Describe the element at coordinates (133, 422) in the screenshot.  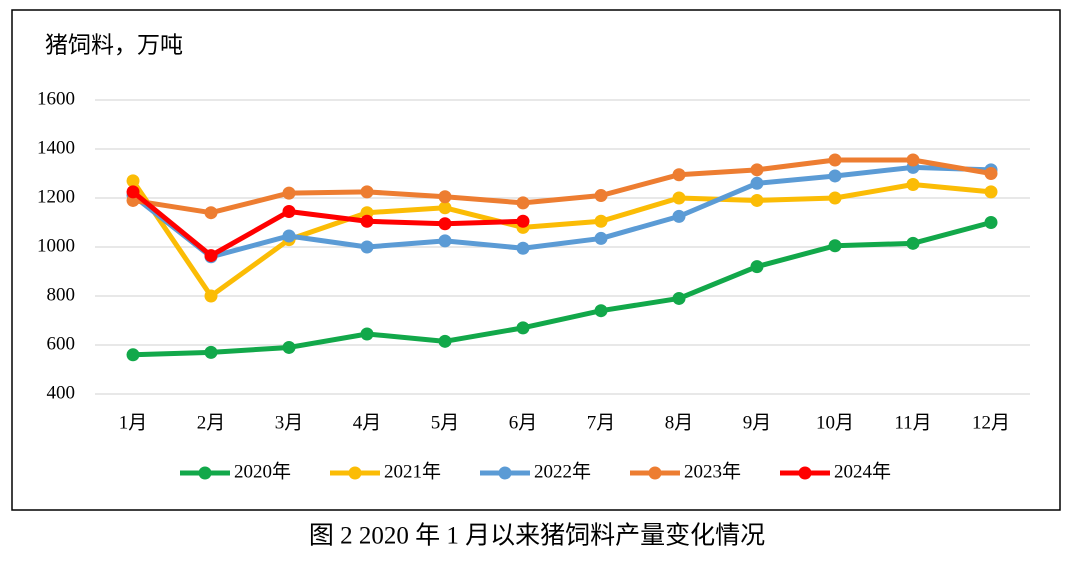
I see `x-tick-label: 1月` at that location.